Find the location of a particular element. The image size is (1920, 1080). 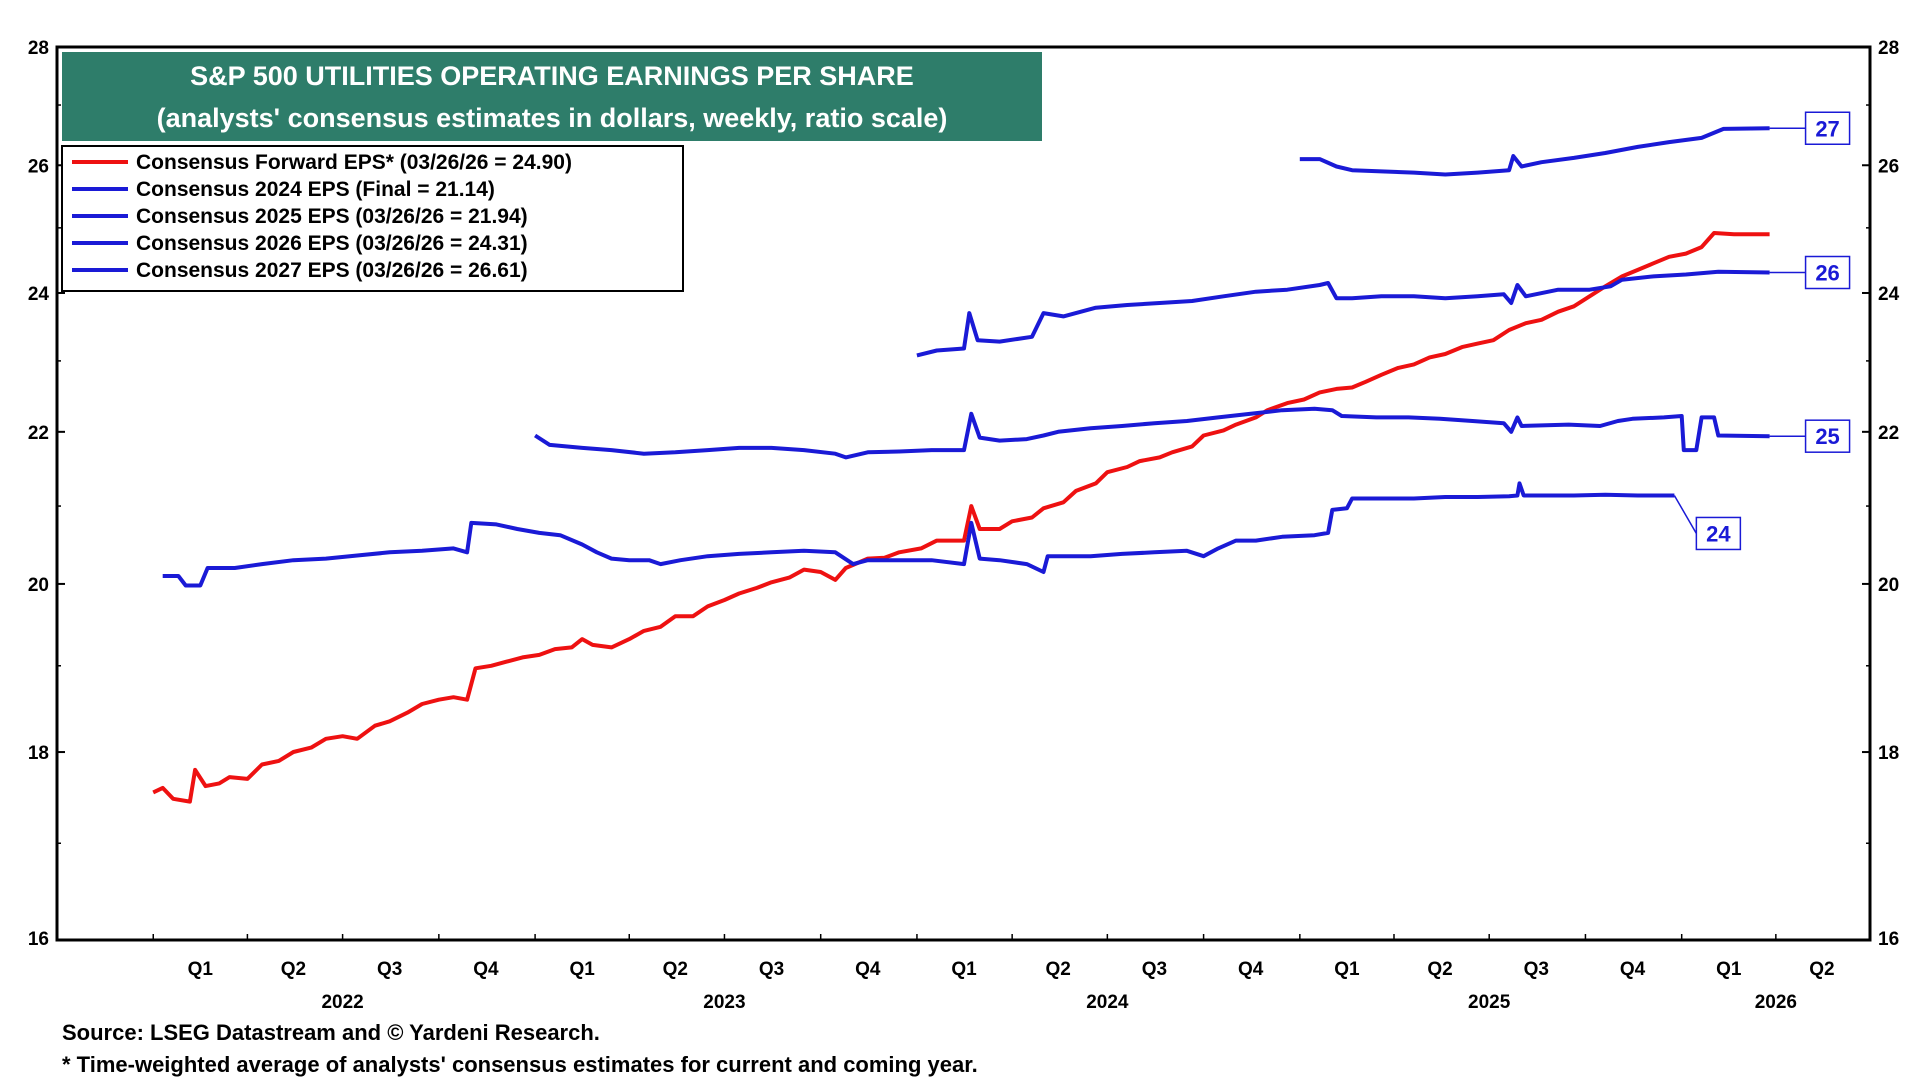

y-tick-right-label: 24 is located at coordinates (1889, 294).